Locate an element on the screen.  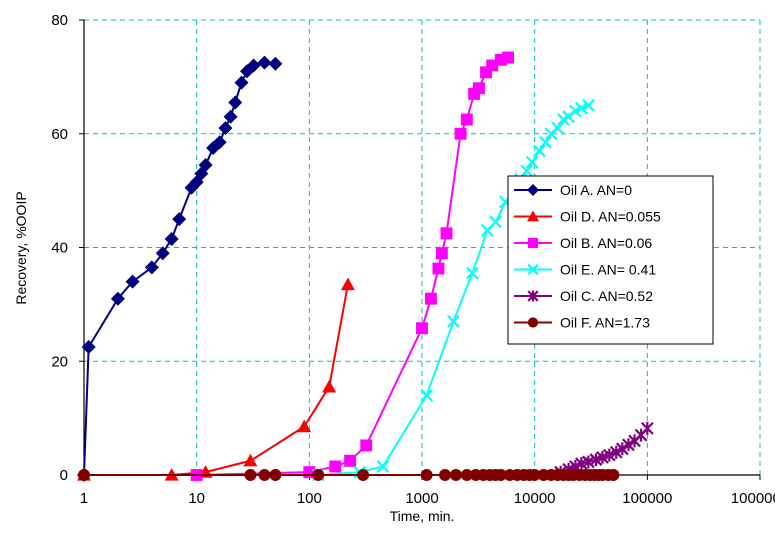
x-tick-label: 10000 is located at coordinates (535, 498).